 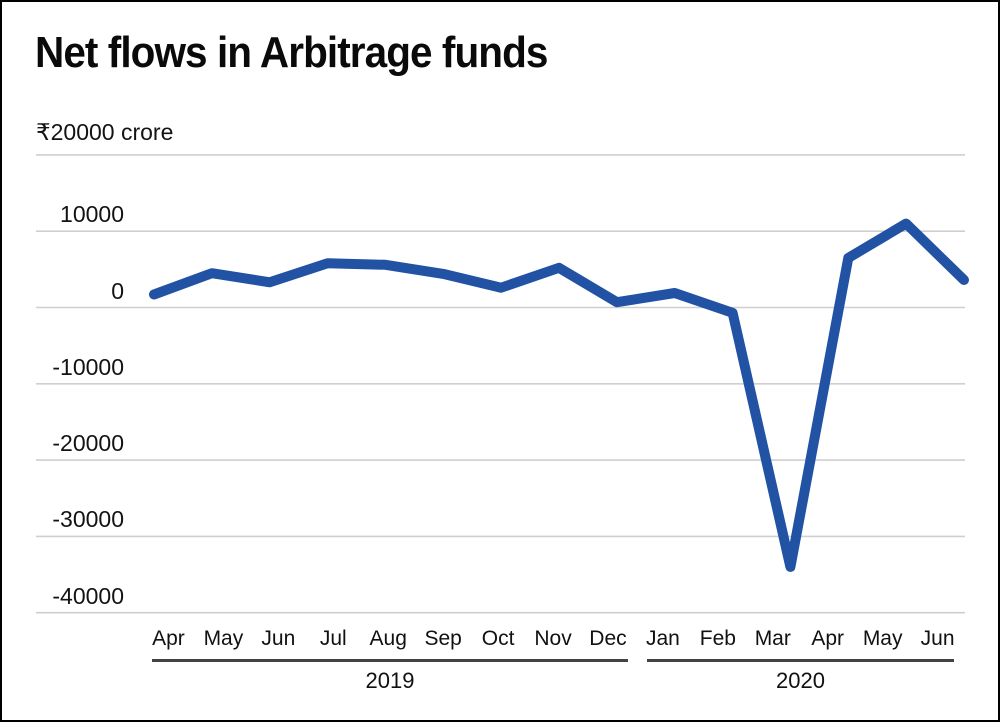 I want to click on x-axis-month-label: Mar, so click(x=772, y=638).